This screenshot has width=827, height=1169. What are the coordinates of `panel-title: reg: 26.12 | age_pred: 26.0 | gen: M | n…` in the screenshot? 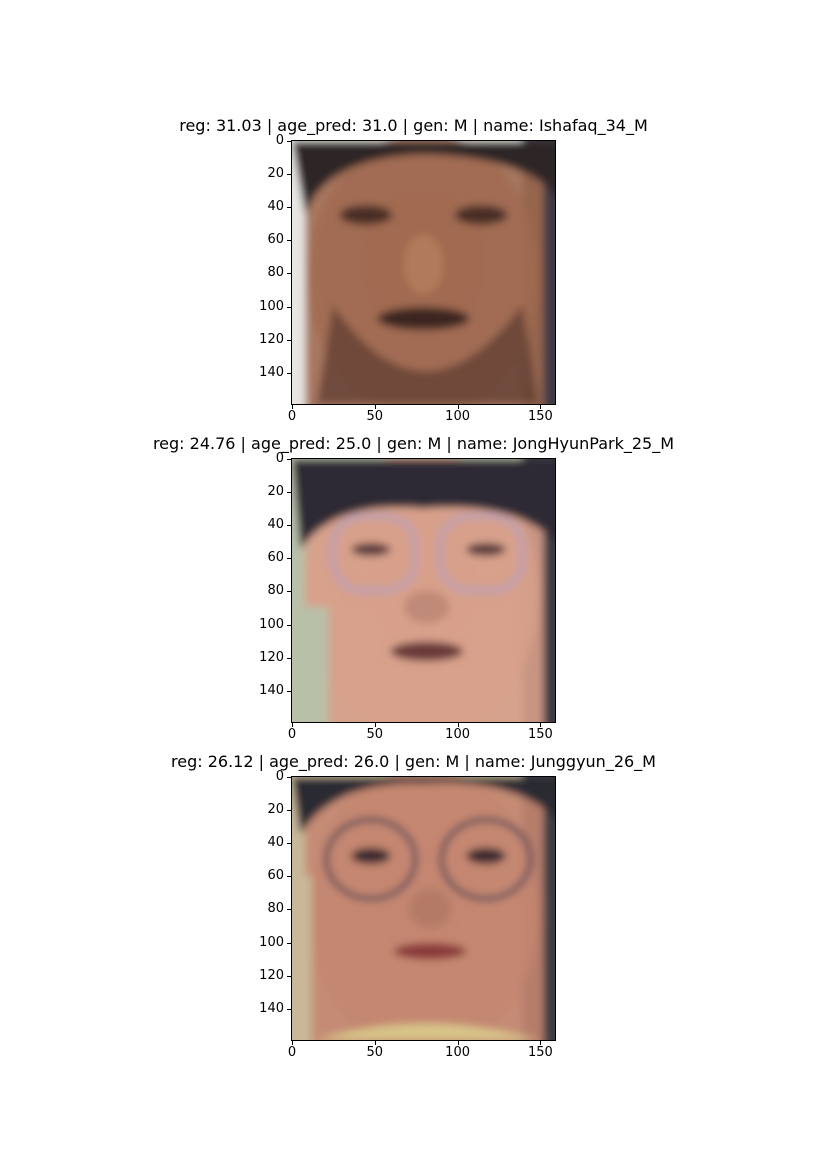 It's located at (413, 761).